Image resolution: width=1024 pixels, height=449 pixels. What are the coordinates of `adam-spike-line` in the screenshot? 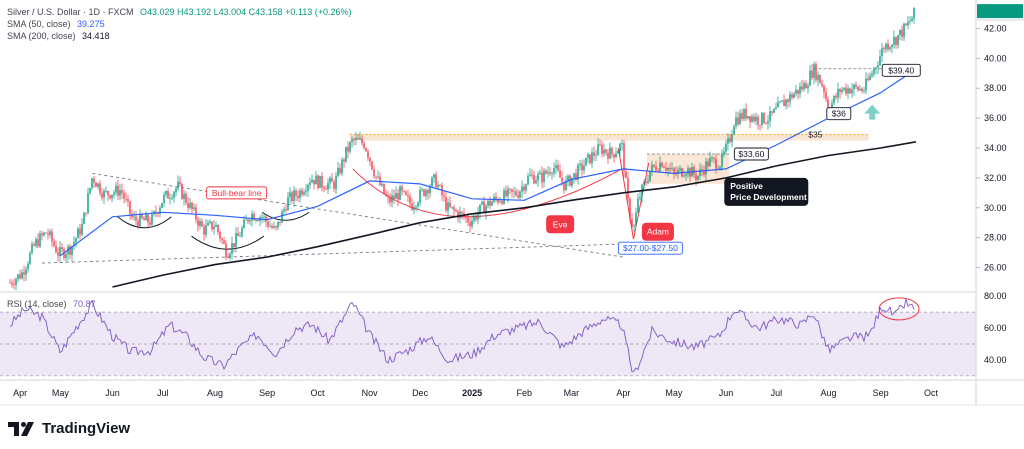 It's located at (633, 193).